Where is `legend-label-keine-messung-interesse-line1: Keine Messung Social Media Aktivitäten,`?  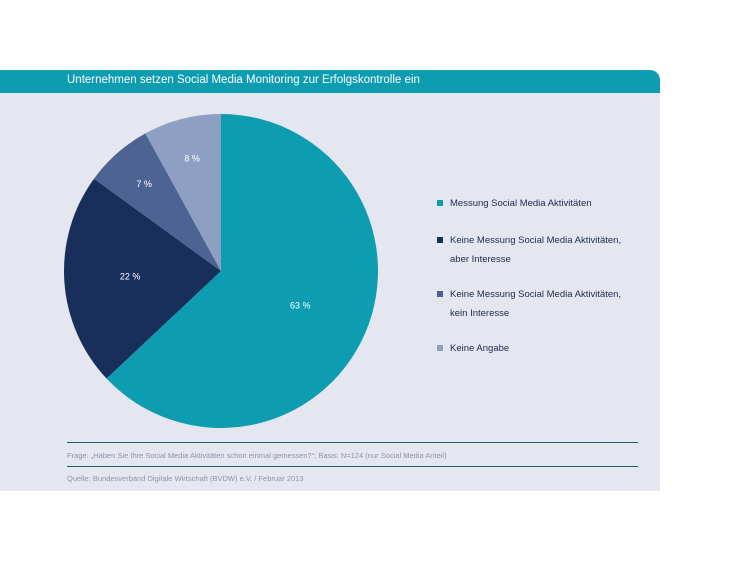
legend-label-keine-messung-interesse-line1: Keine Messung Social Media Aktivitäten, is located at coordinates (536, 240).